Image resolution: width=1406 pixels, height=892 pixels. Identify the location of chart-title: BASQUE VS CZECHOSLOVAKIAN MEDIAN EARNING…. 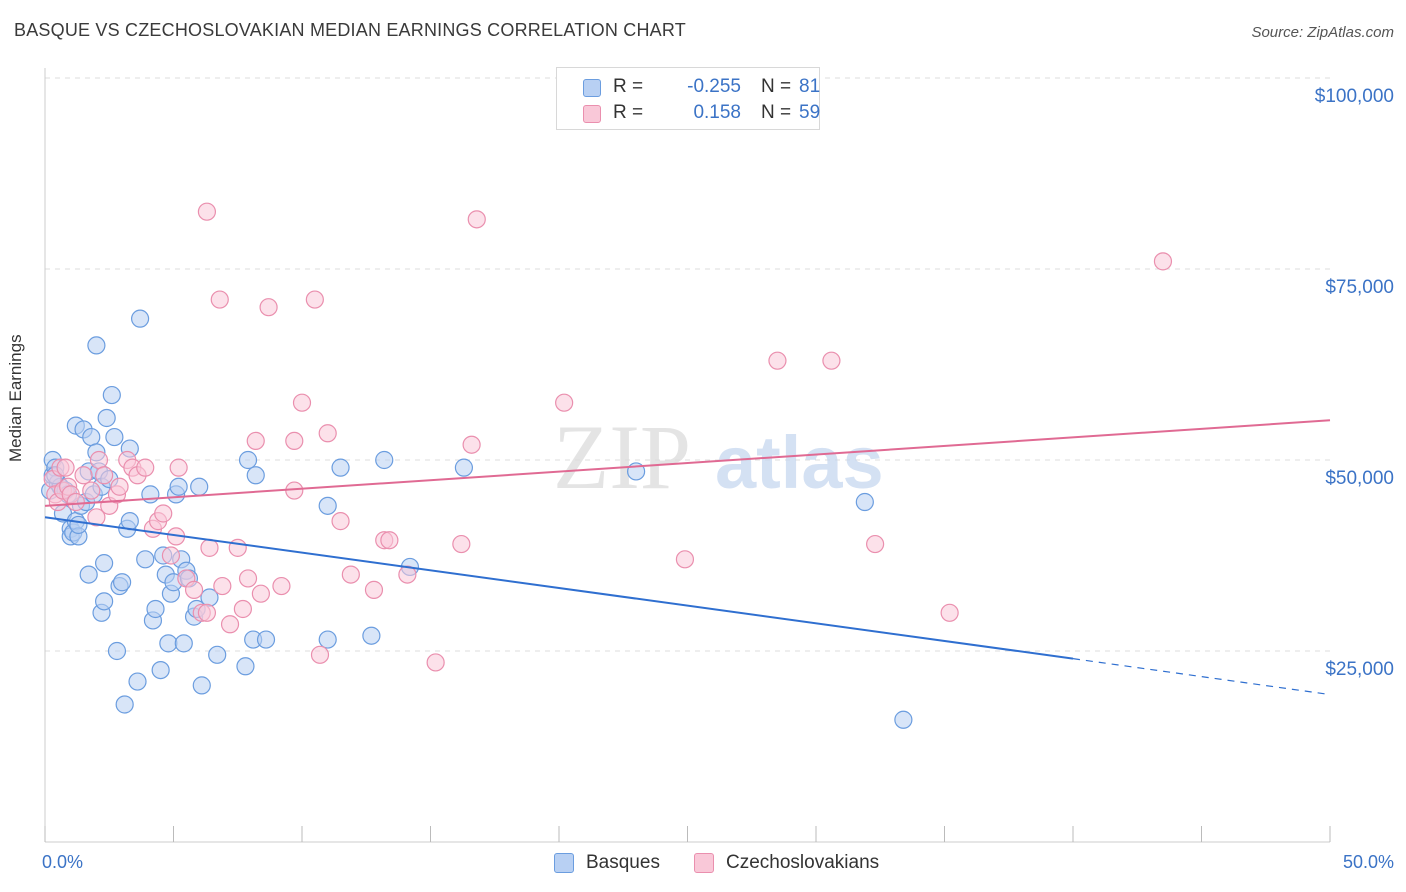
(350, 30).